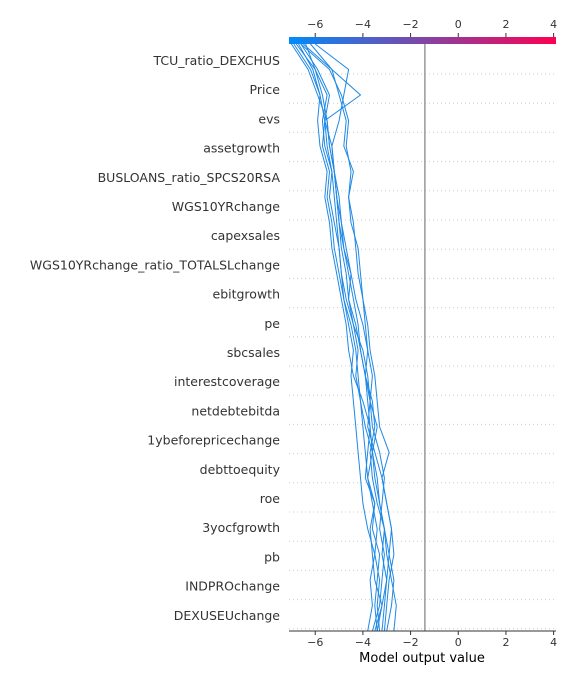  I want to click on bottom-tick-label: 4, so click(553, 642).